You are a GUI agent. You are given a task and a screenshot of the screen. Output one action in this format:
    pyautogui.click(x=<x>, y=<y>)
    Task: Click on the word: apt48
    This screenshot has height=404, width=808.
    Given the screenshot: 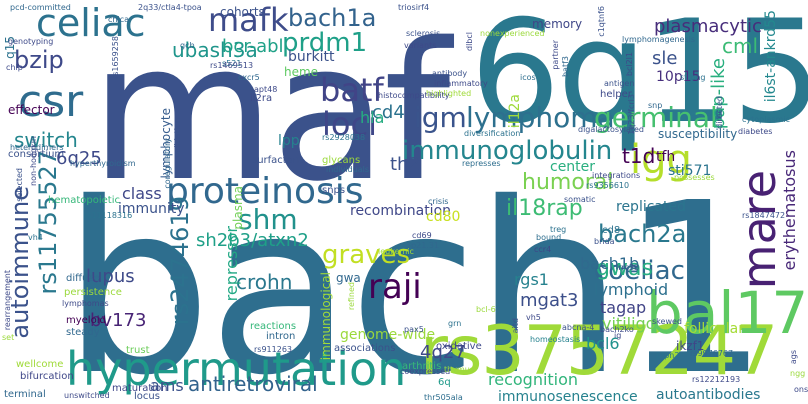 What is the action you would take?
    pyautogui.click(x=266, y=89)
    